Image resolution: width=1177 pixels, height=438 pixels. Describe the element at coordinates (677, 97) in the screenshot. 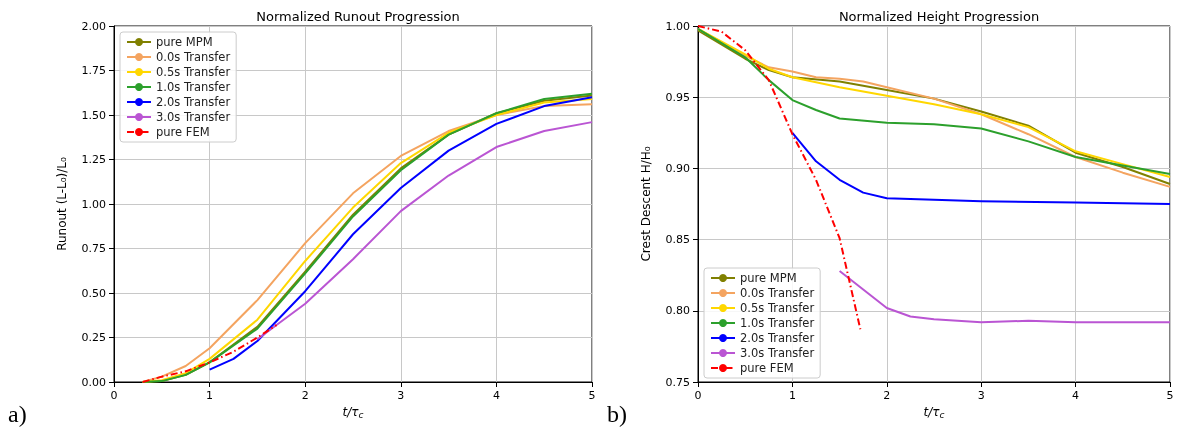

I see `y-tick-label: 0.95` at that location.